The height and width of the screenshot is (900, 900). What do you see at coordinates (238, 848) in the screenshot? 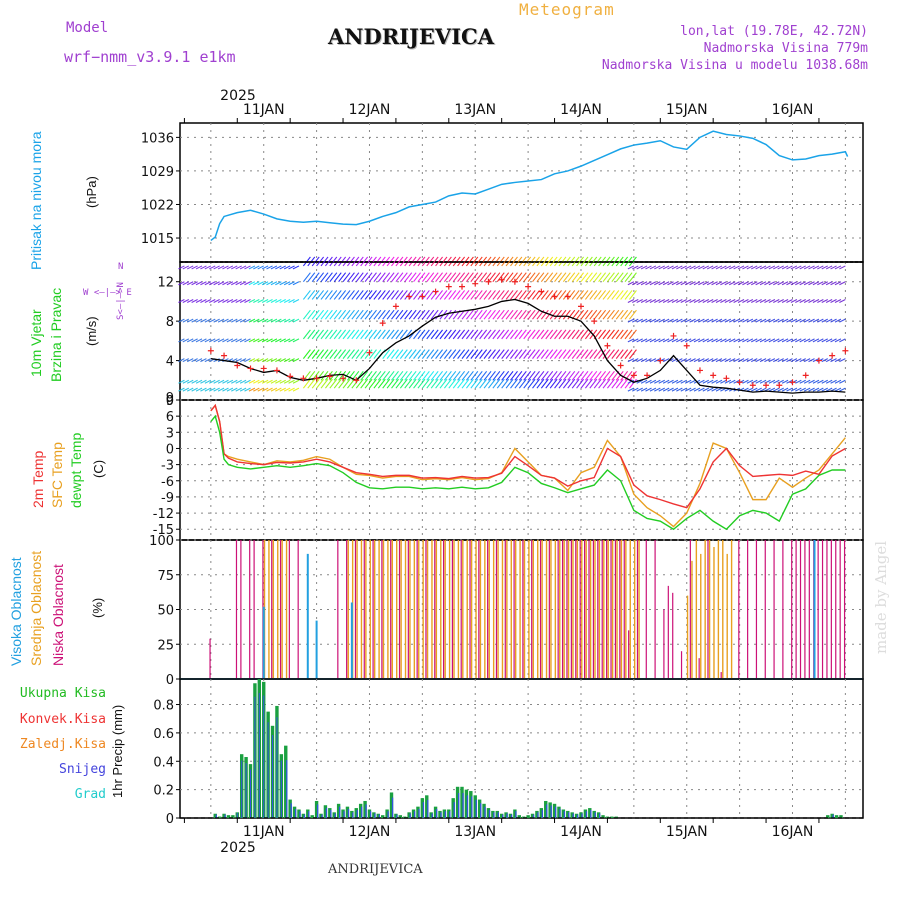
I see `bottom-year-label: 2025` at bounding box center [238, 848].